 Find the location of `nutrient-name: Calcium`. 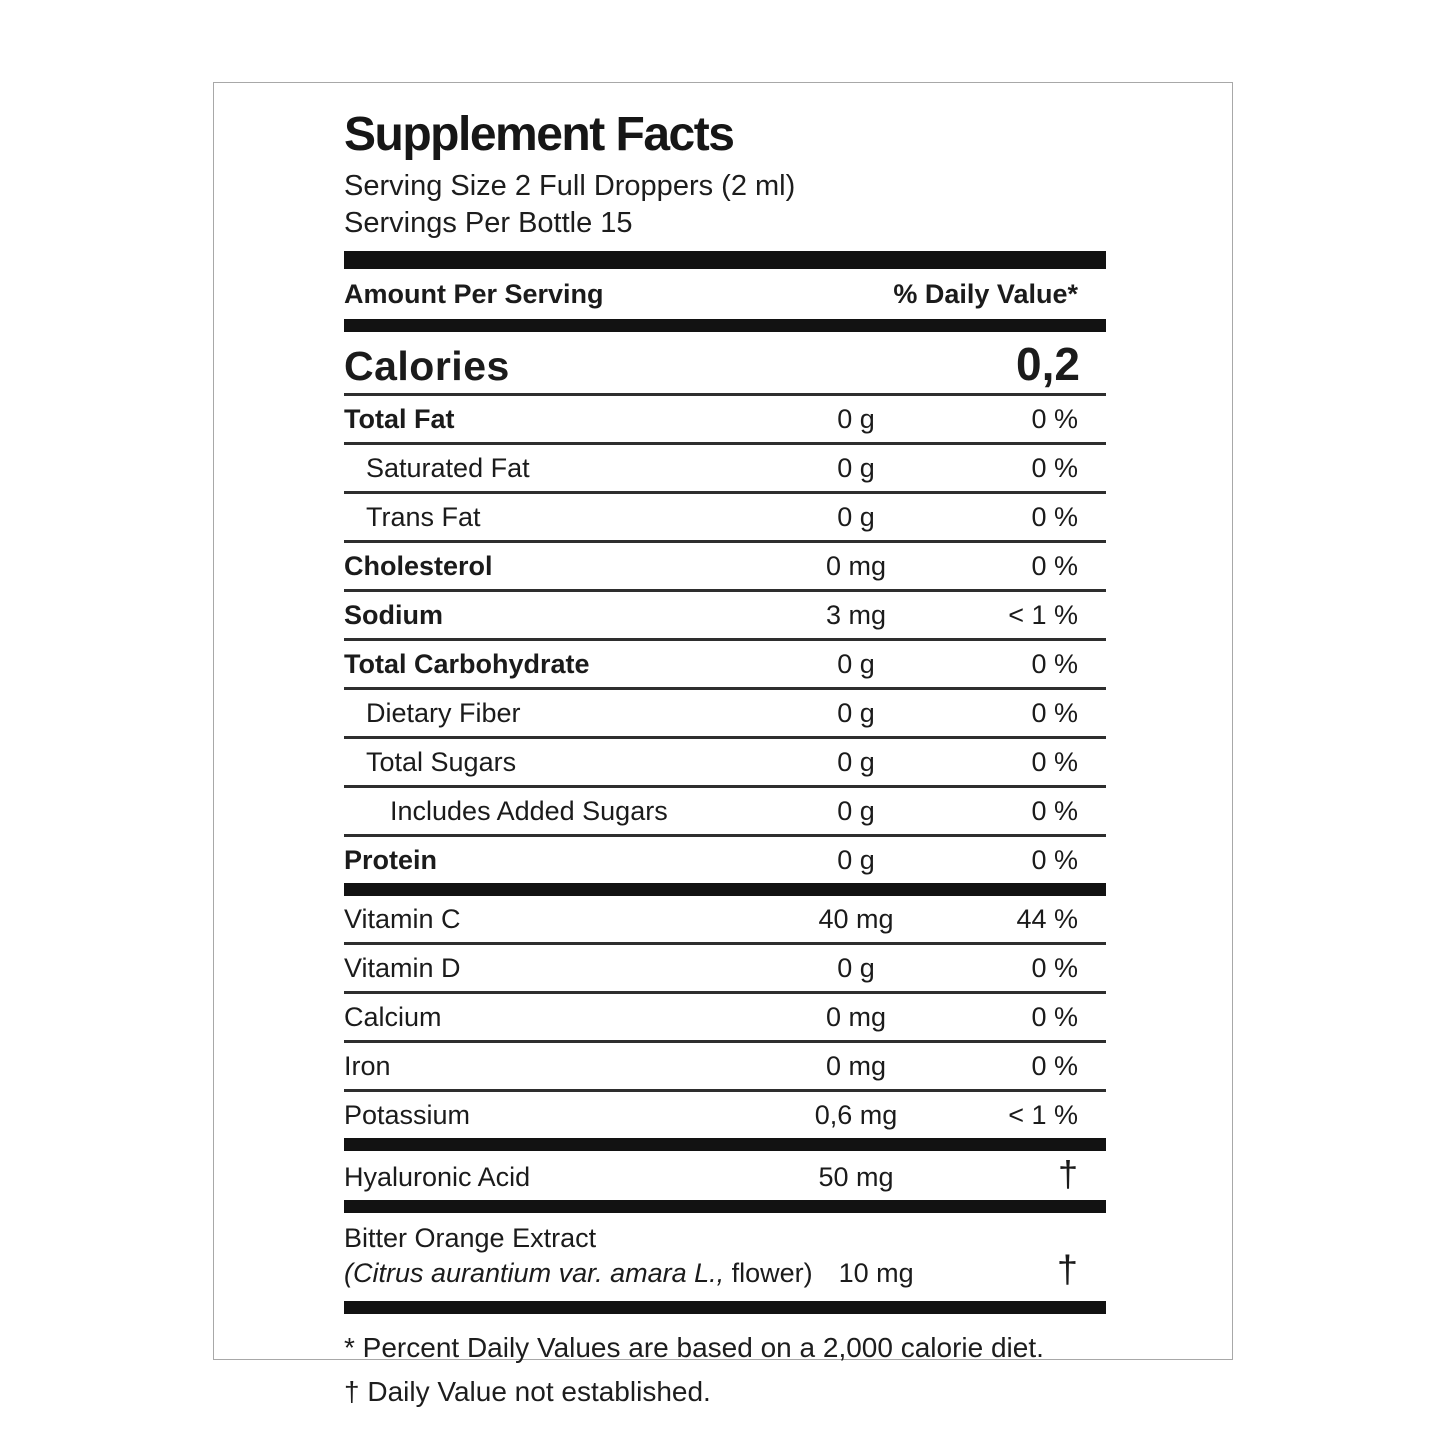

nutrient-name: Calcium is located at coordinates (393, 1016).